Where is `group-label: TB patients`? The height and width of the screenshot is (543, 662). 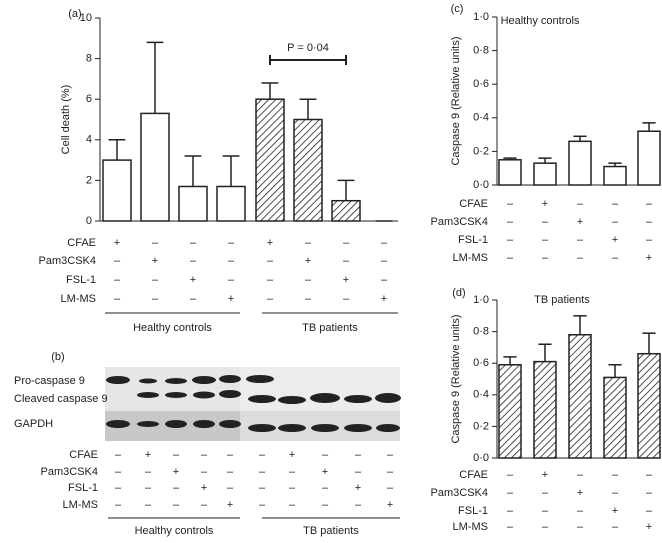 group-label: TB patients is located at coordinates (330, 328).